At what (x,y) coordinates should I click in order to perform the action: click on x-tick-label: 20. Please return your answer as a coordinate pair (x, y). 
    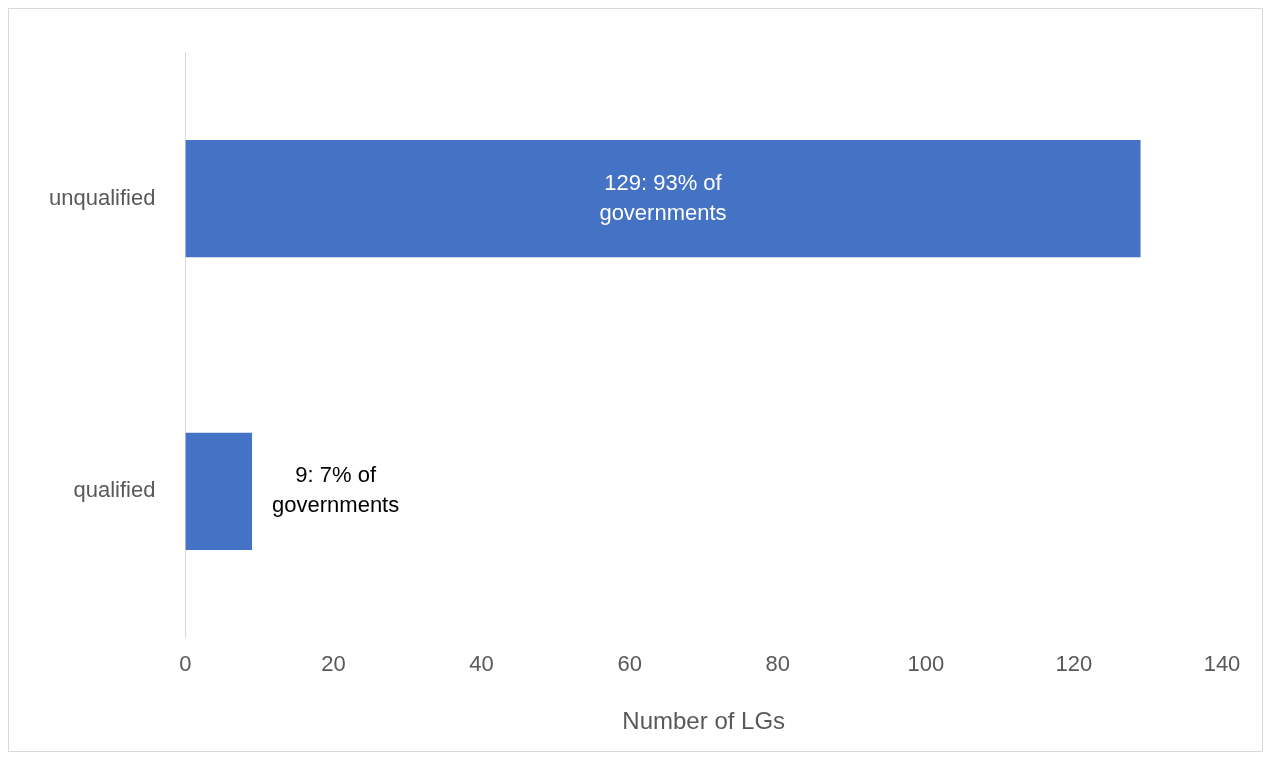
    Looking at the image, I should click on (333, 664).